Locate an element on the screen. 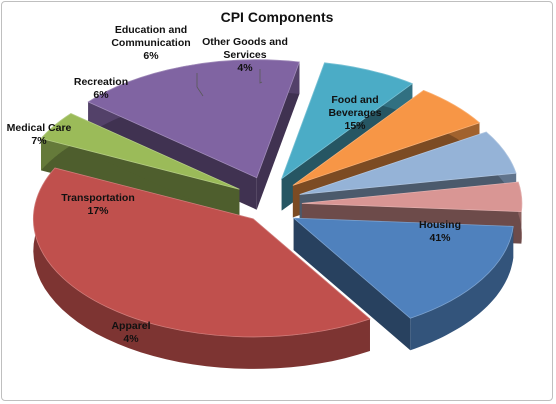  slice-label-0: Food and Beverages 15% is located at coordinates (354, 113).